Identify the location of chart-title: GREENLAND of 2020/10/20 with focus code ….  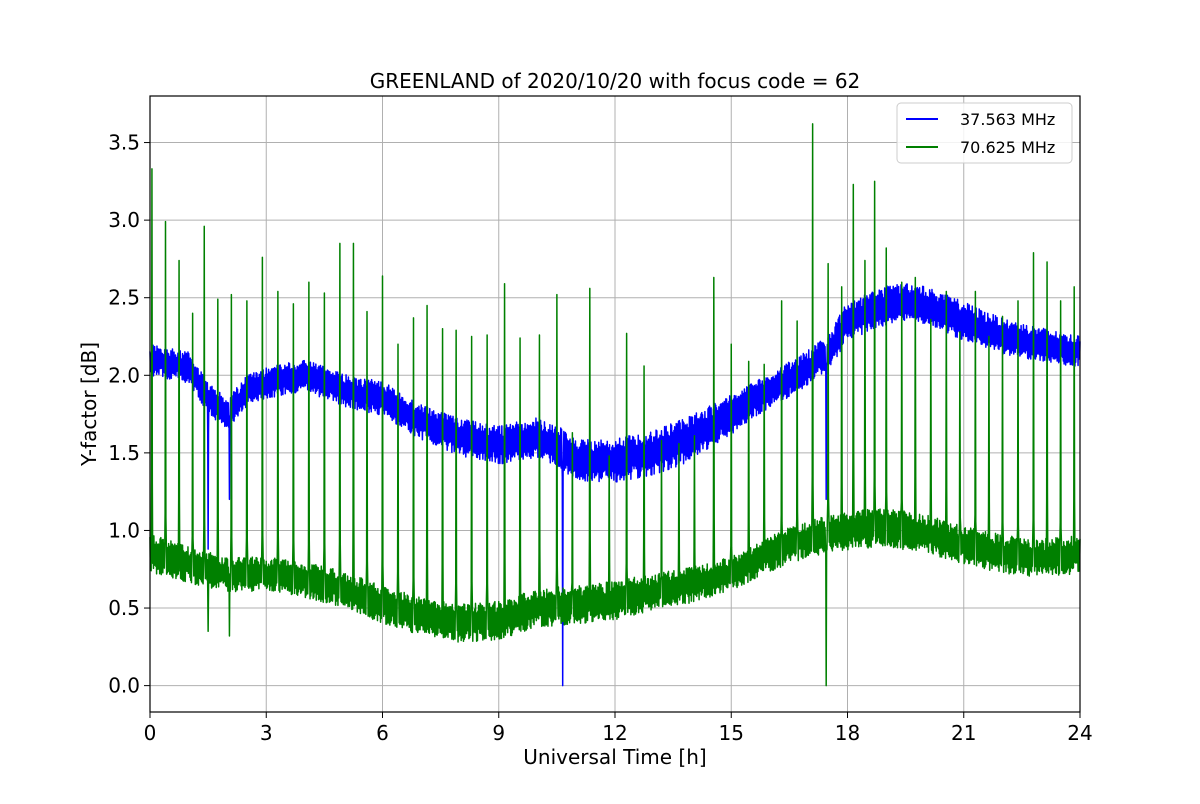
(615, 81).